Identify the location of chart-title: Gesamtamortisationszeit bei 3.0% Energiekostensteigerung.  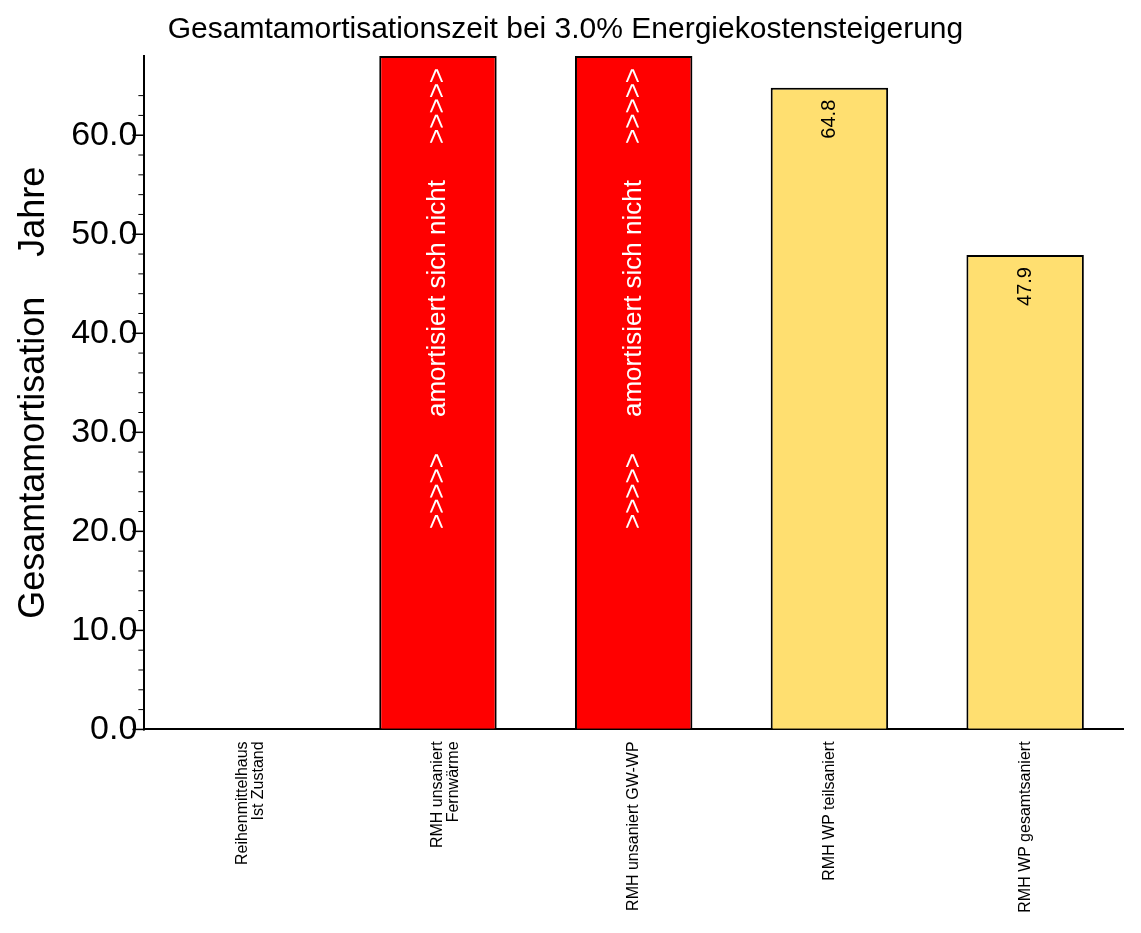
(565, 28).